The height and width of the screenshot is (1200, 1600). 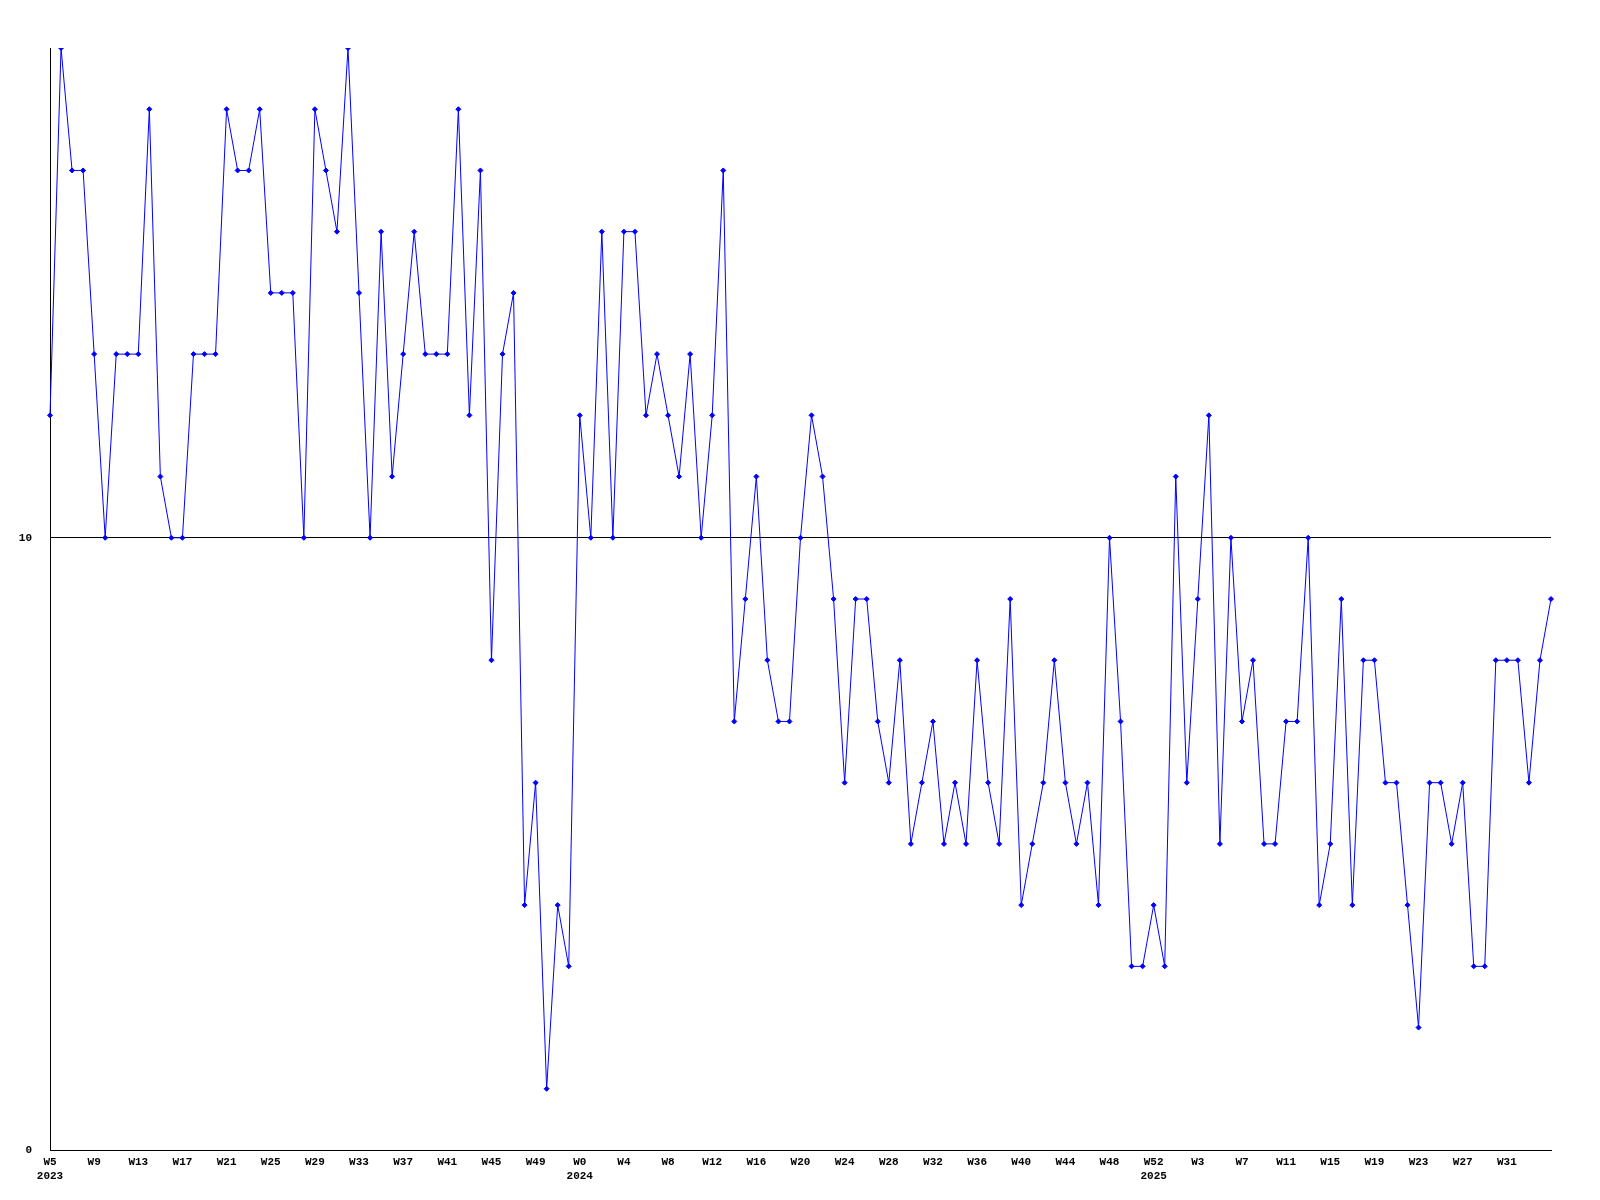 What do you see at coordinates (314, 1162) in the screenshot?
I see `x-tick-label: W29` at bounding box center [314, 1162].